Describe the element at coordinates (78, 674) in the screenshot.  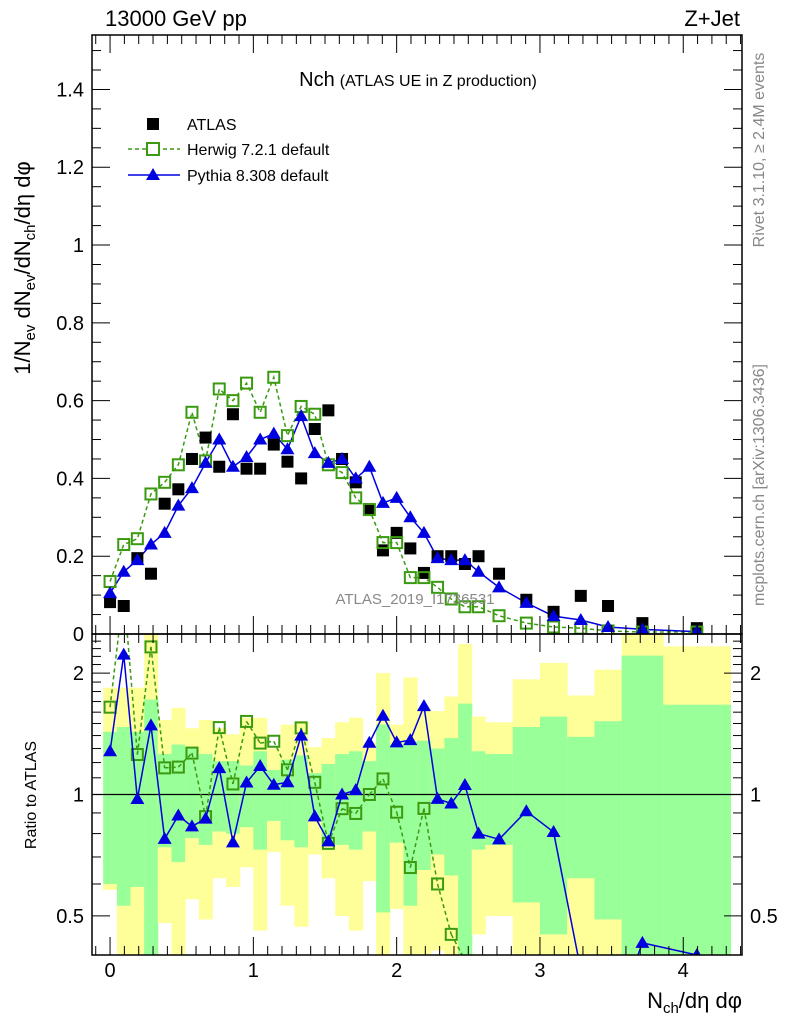
I see `ratio-y-tick-label: 2` at that location.